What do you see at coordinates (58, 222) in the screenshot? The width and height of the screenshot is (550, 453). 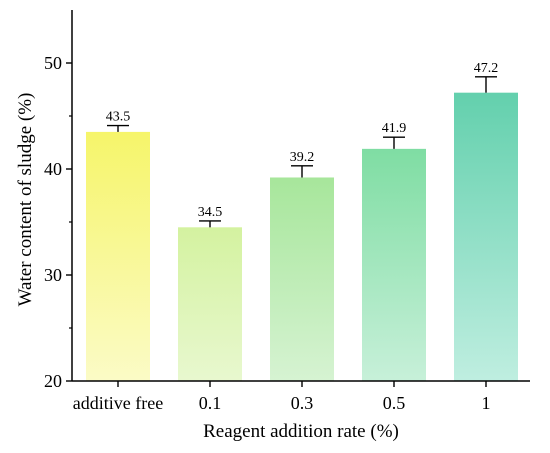 I see `y-ticks-group: 20 30 40 50` at bounding box center [58, 222].